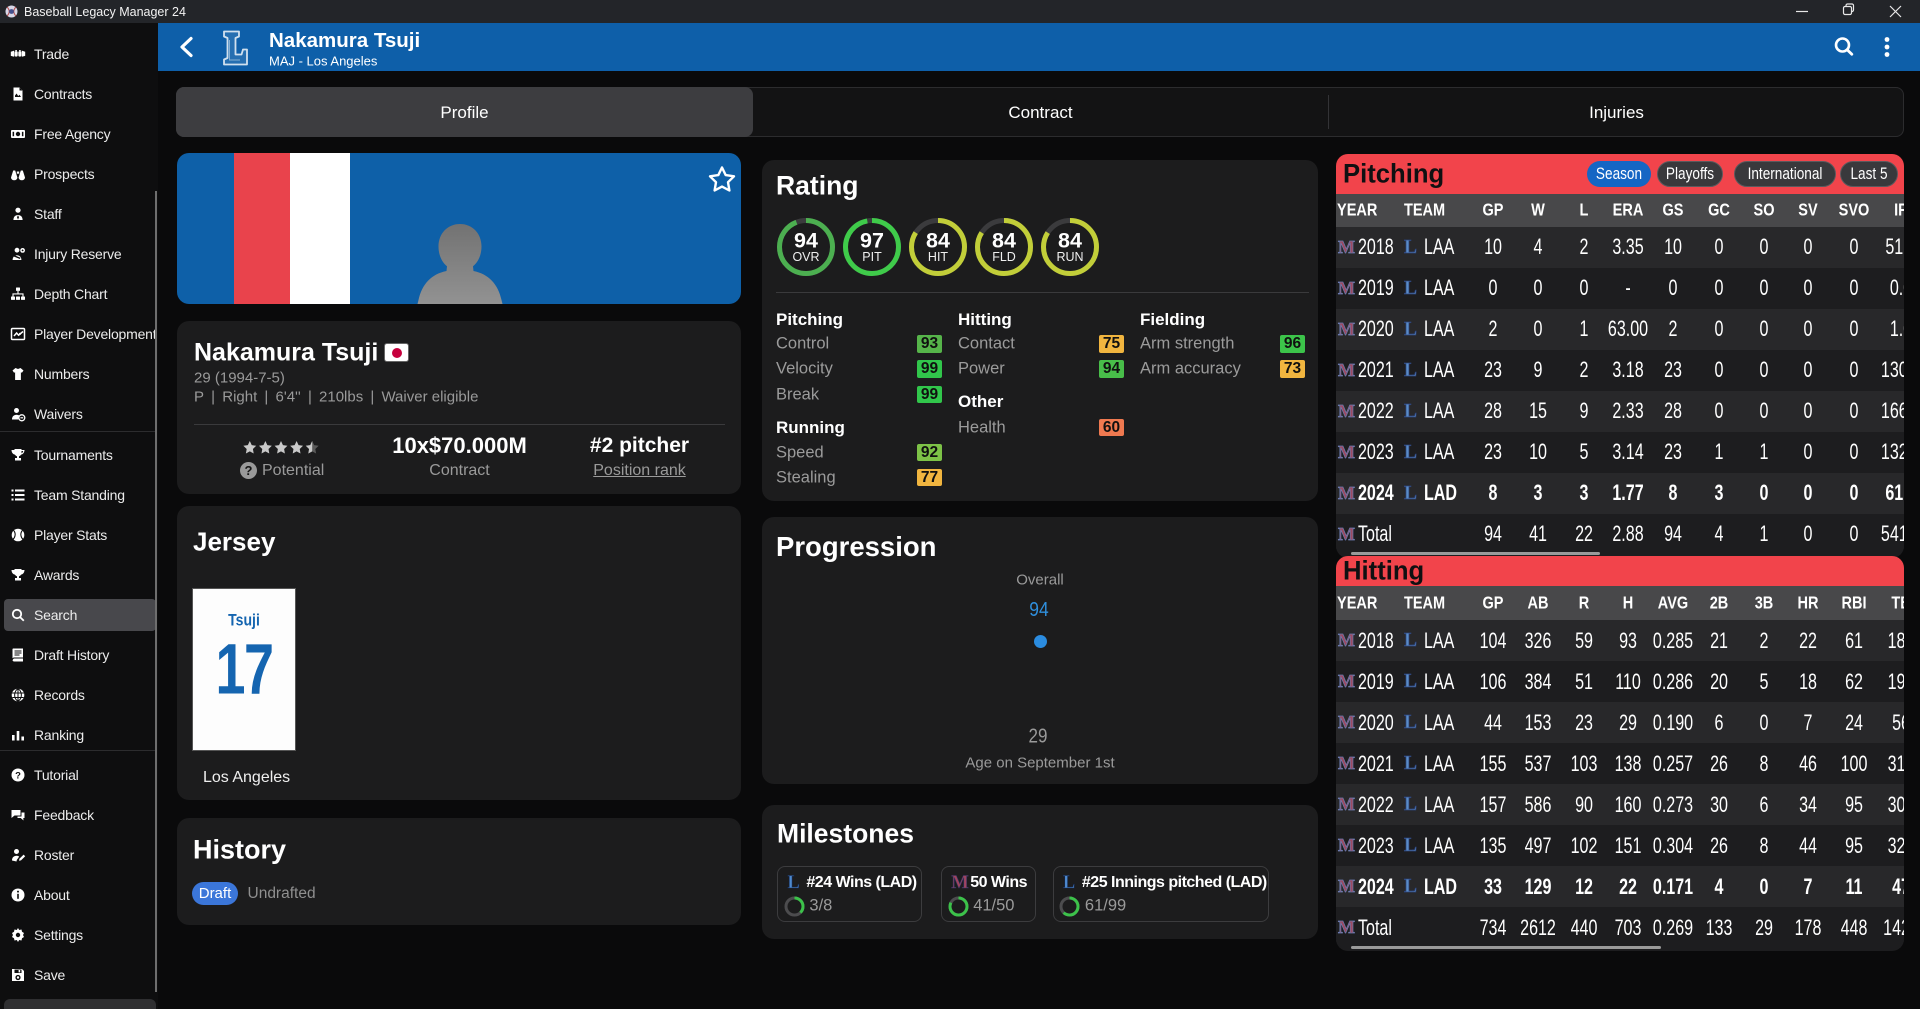  I want to click on svg-text: FLD, so click(1004, 257).